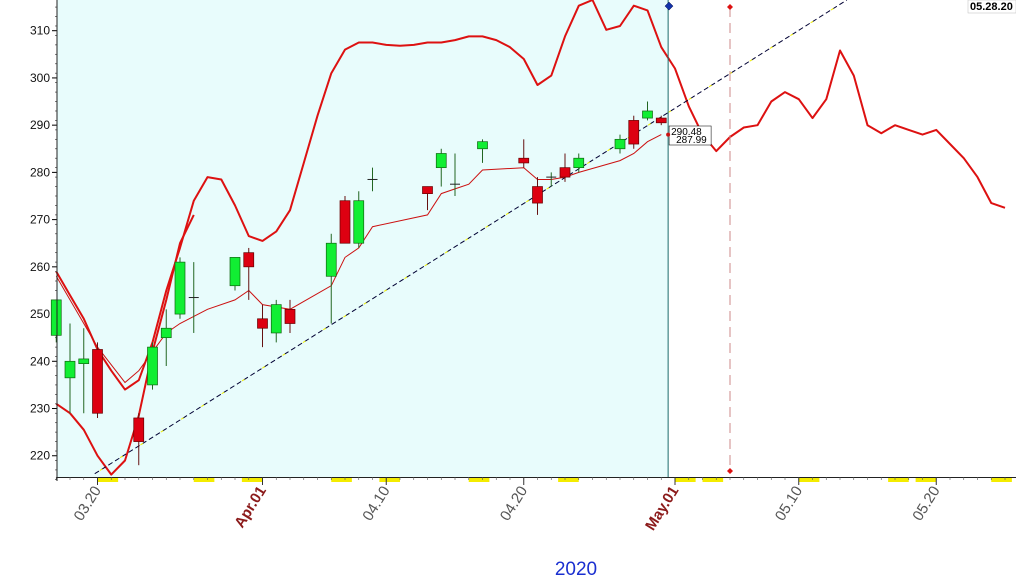 The height and width of the screenshot is (579, 1016). I want to click on date-badge-group: 05.28.20, so click(991, 7).